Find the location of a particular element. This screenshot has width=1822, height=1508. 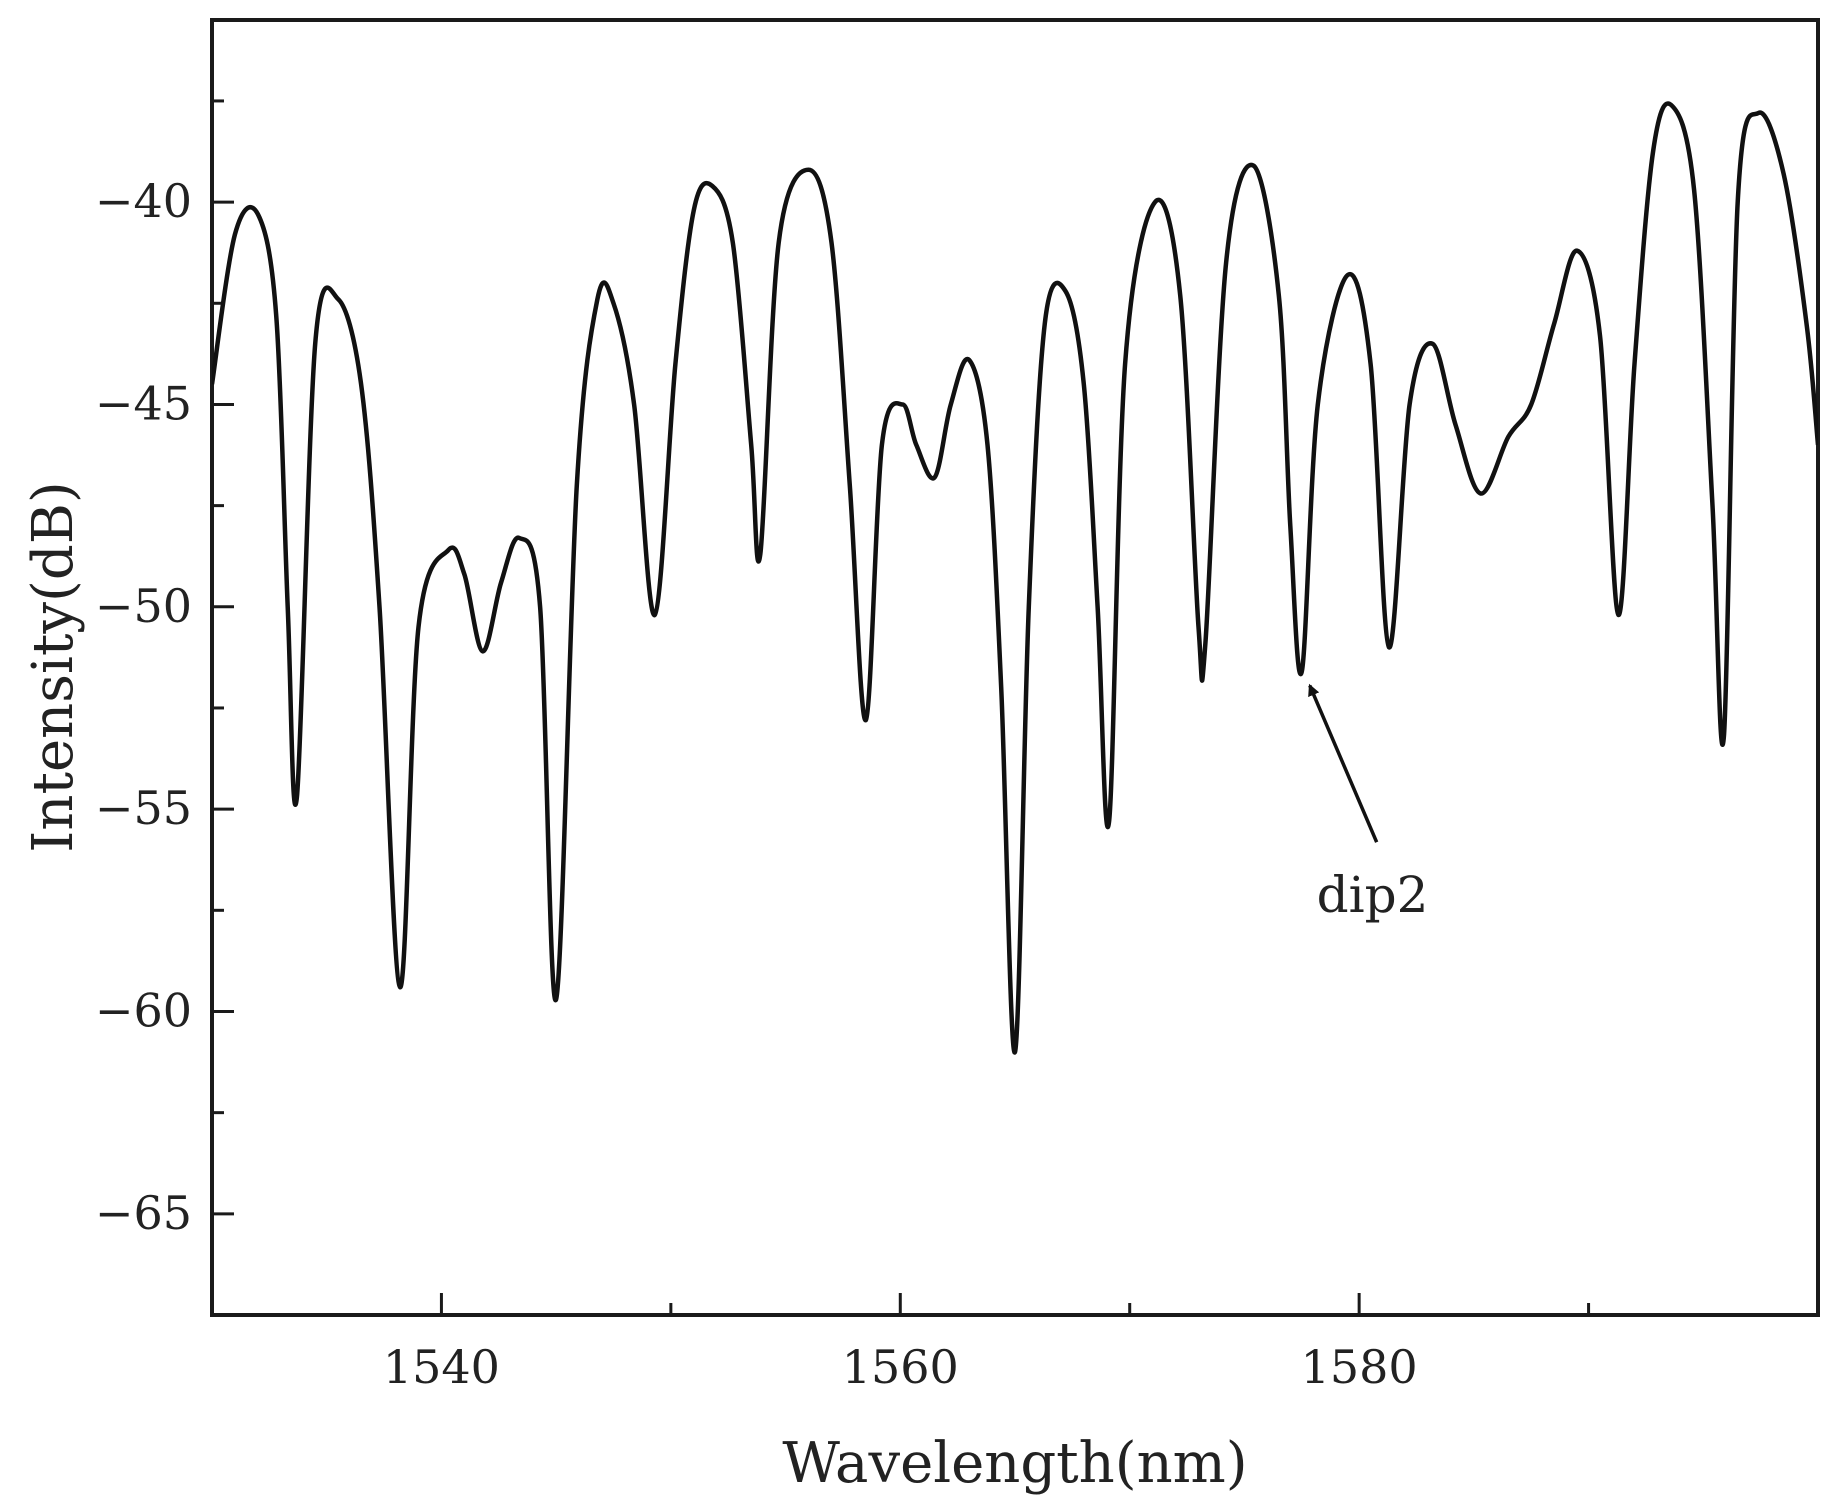

x-tick-label: 1560 is located at coordinates (900, 1367).